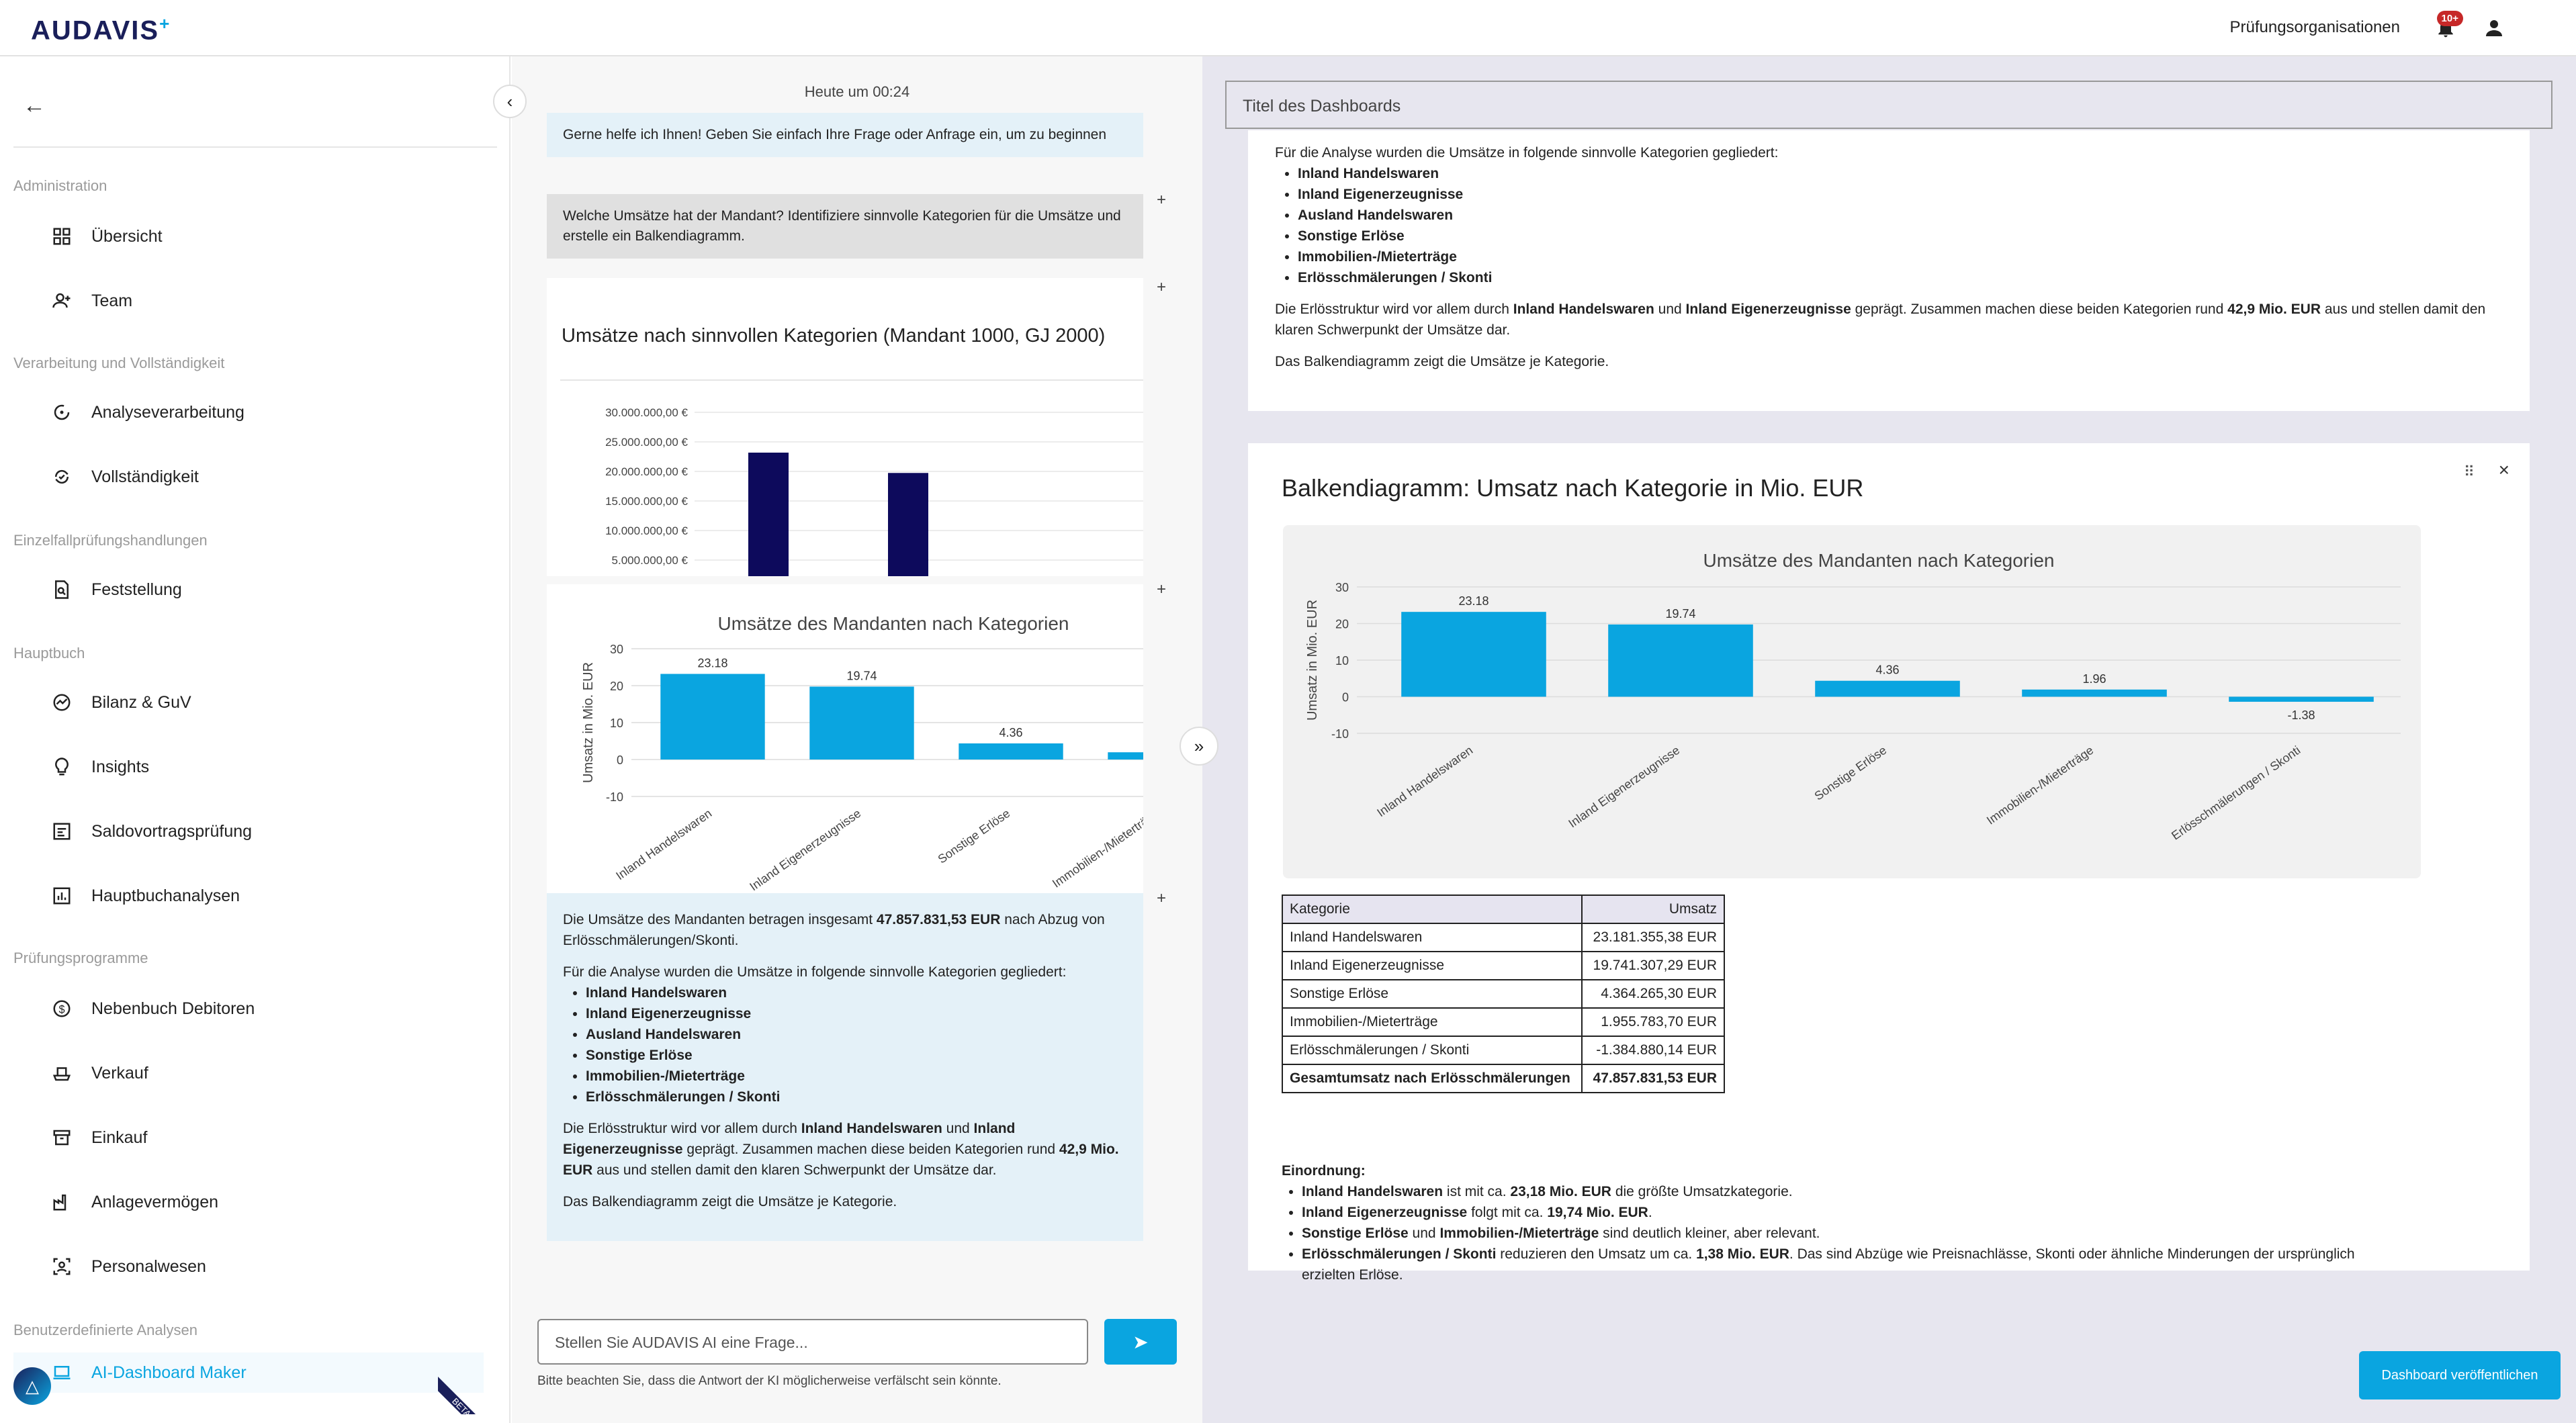 This screenshot has height=1423, width=2576. What do you see at coordinates (145, 896) in the screenshot?
I see `sidebar-item-hauptbuchanalysen: Hauptbuchanalysen` at bounding box center [145, 896].